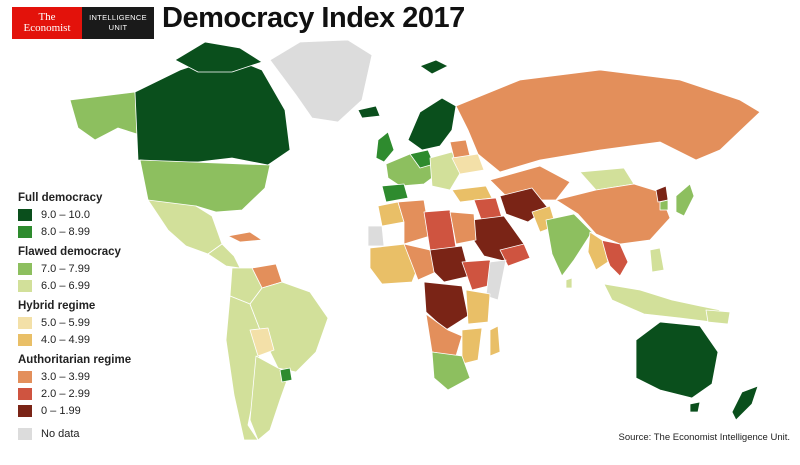 The width and height of the screenshot is (800, 465). I want to click on legend-label: 7.0 – 7.99, so click(65, 268).